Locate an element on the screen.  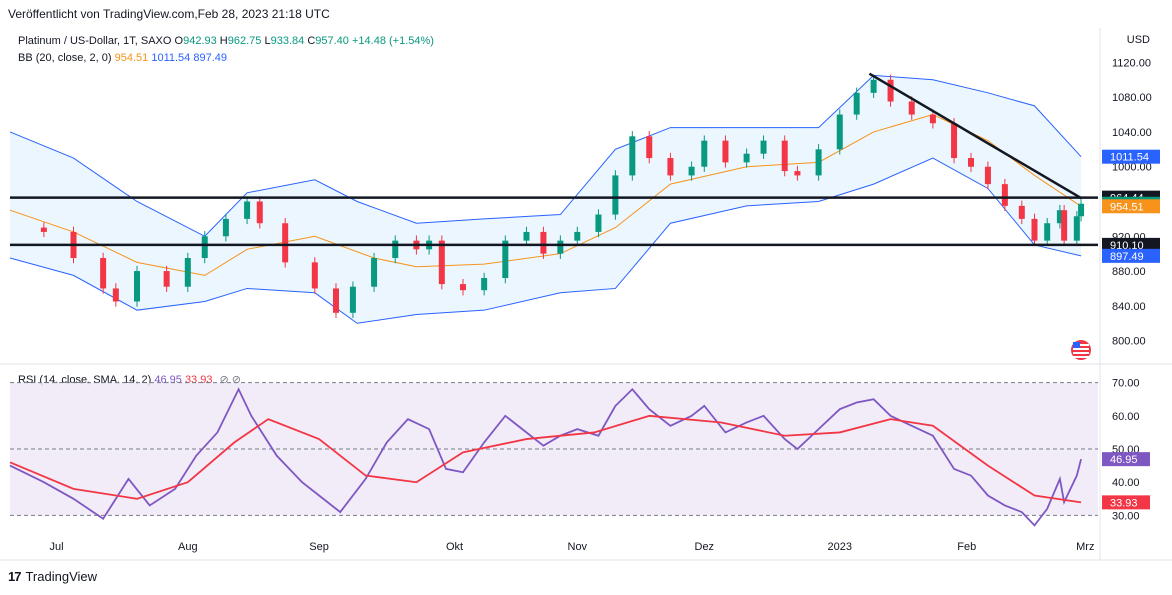
price-tick-label: 1120.00 is located at coordinates (1131, 63).